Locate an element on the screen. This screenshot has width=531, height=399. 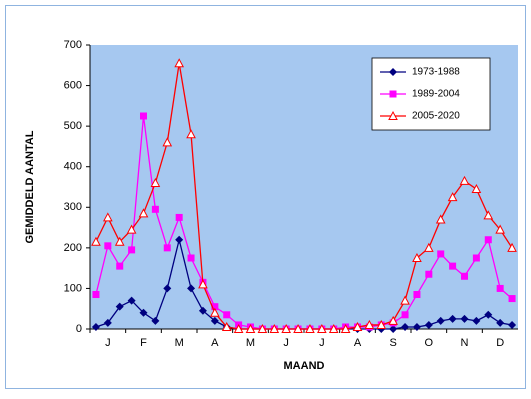
y-tick-label: 0 is located at coordinates (79, 329).